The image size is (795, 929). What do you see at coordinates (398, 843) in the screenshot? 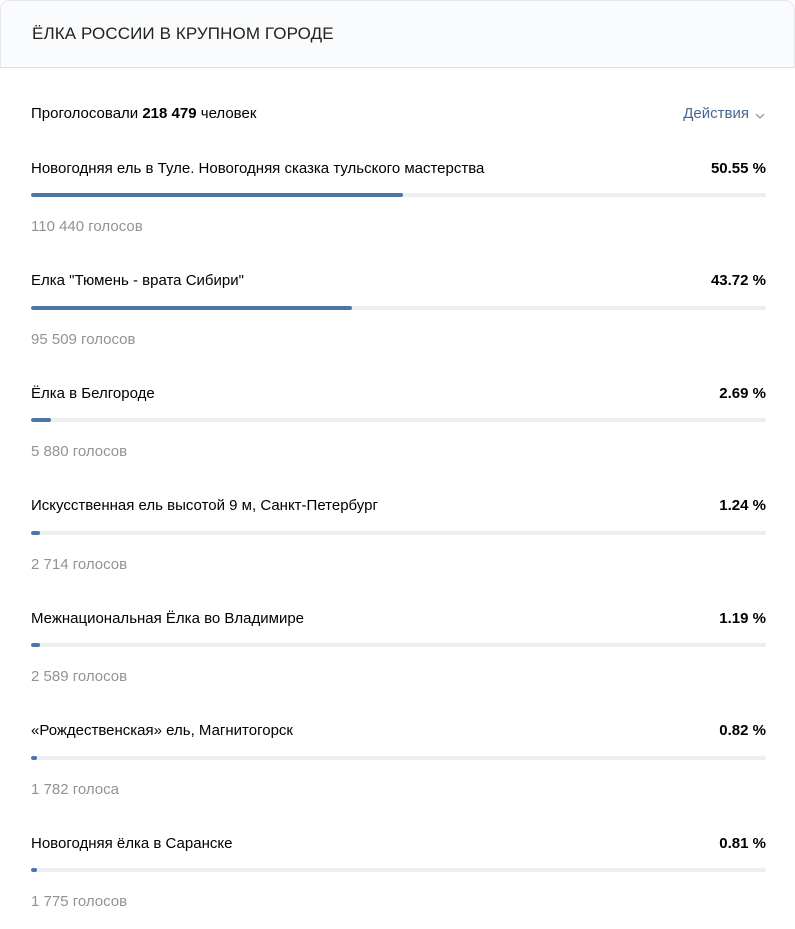
I see `poll-option-row: Новогодняя ёлка в Саранске 0.81 %` at bounding box center [398, 843].